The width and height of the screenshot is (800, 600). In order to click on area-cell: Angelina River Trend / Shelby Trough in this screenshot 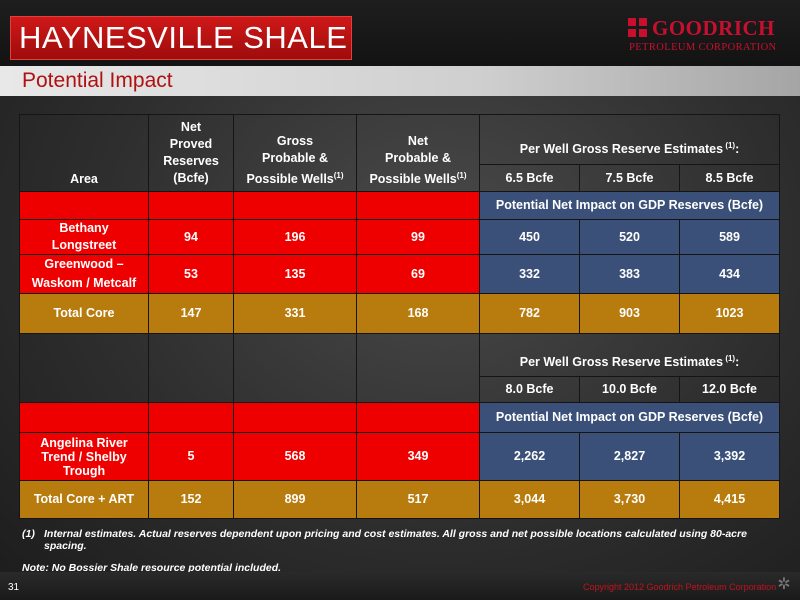, I will do `click(84, 456)`.